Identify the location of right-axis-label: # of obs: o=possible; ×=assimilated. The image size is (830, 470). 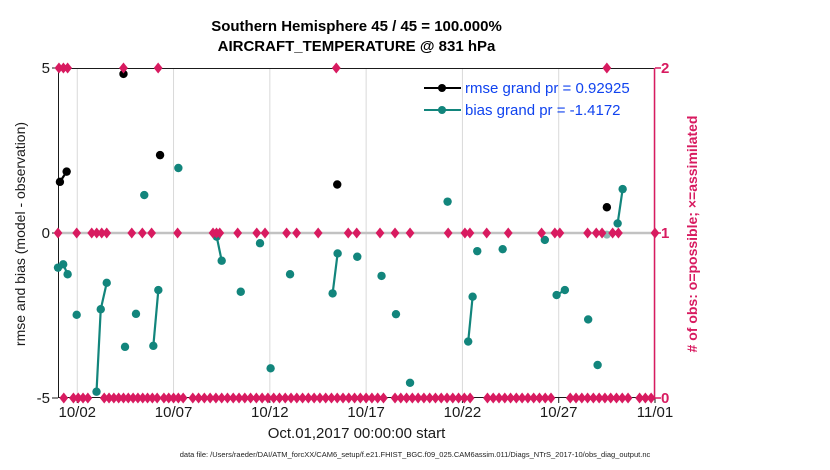
(692, 234).